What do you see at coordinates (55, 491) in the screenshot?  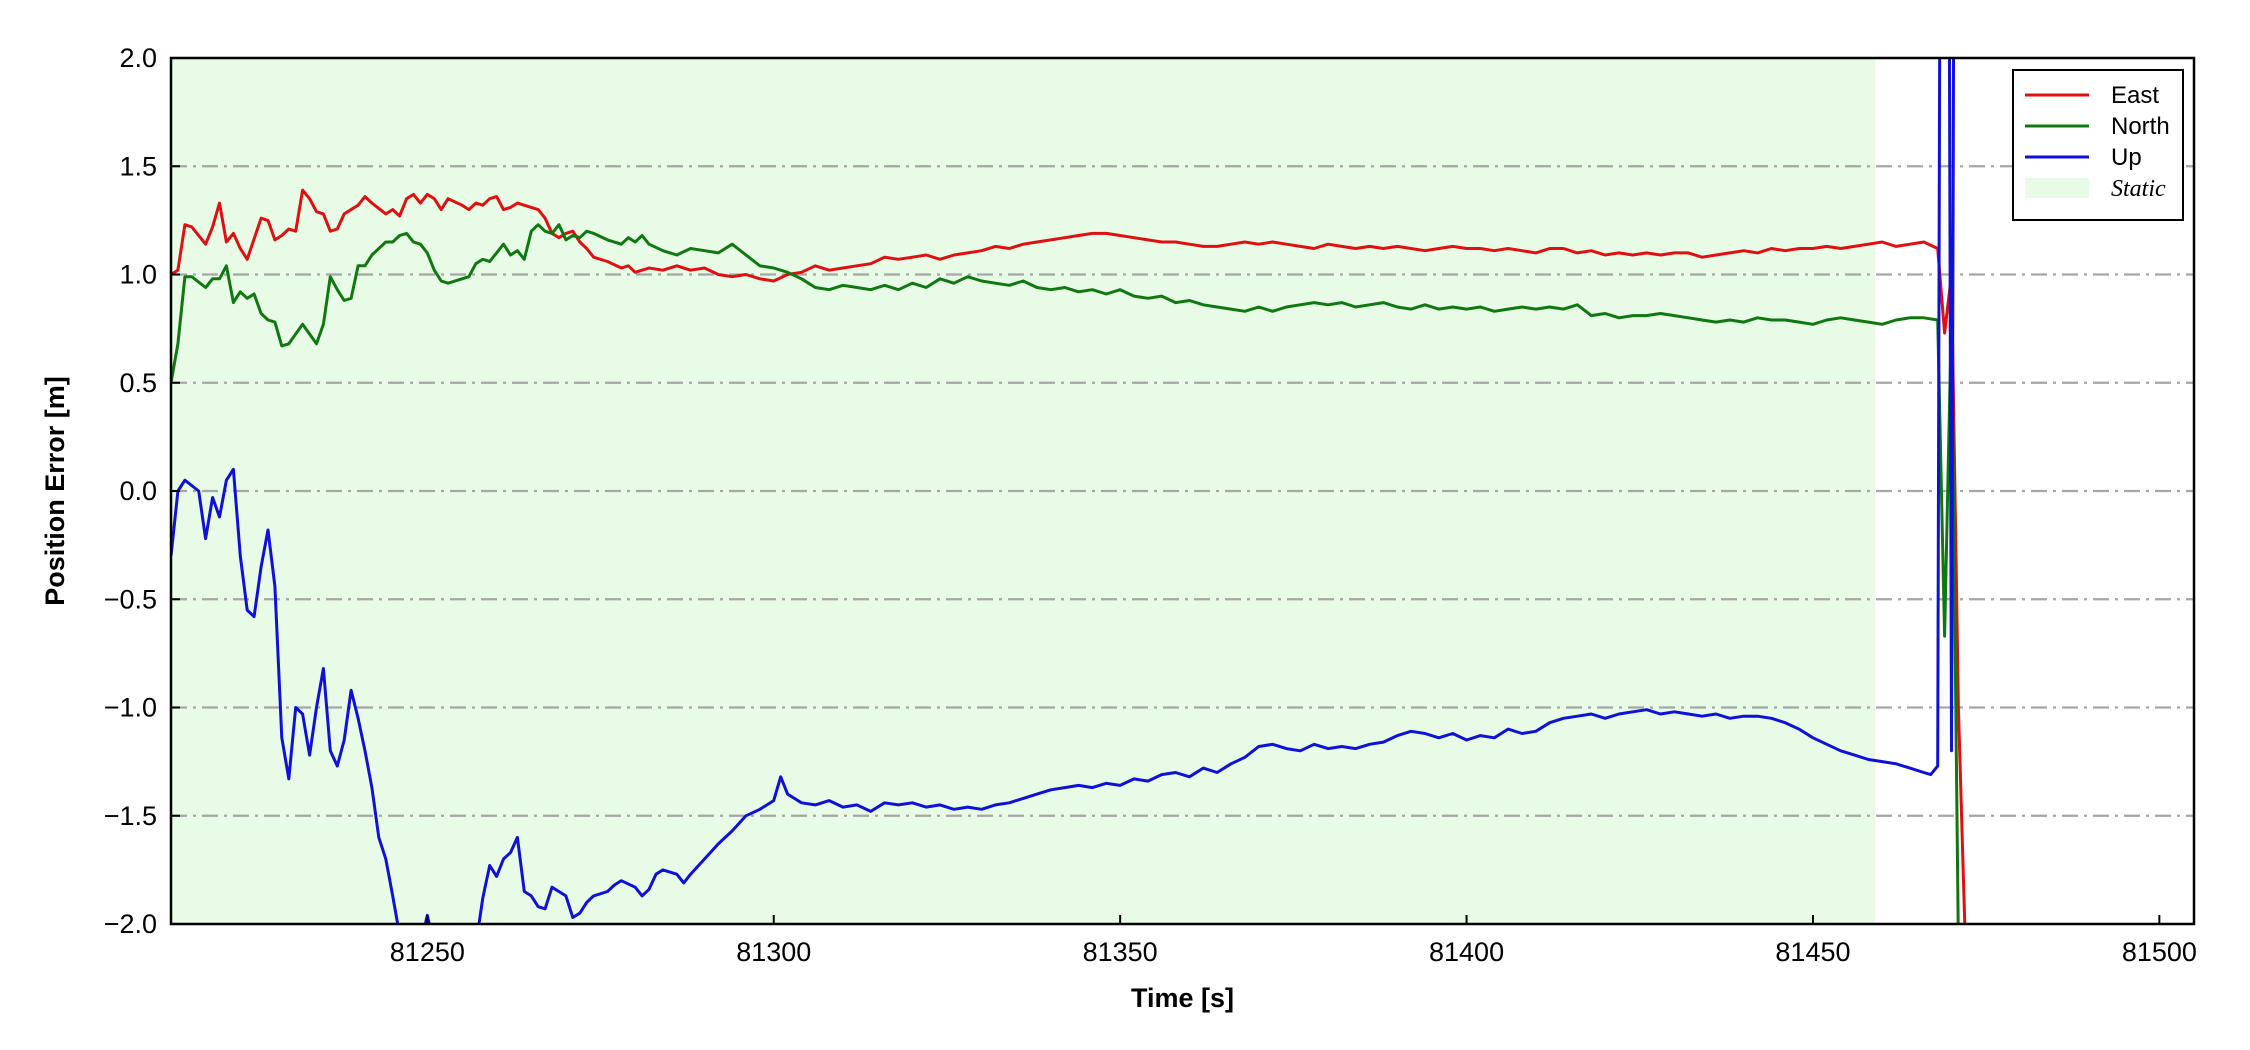 I see `y-axis-label: Position Error [m]` at bounding box center [55, 491].